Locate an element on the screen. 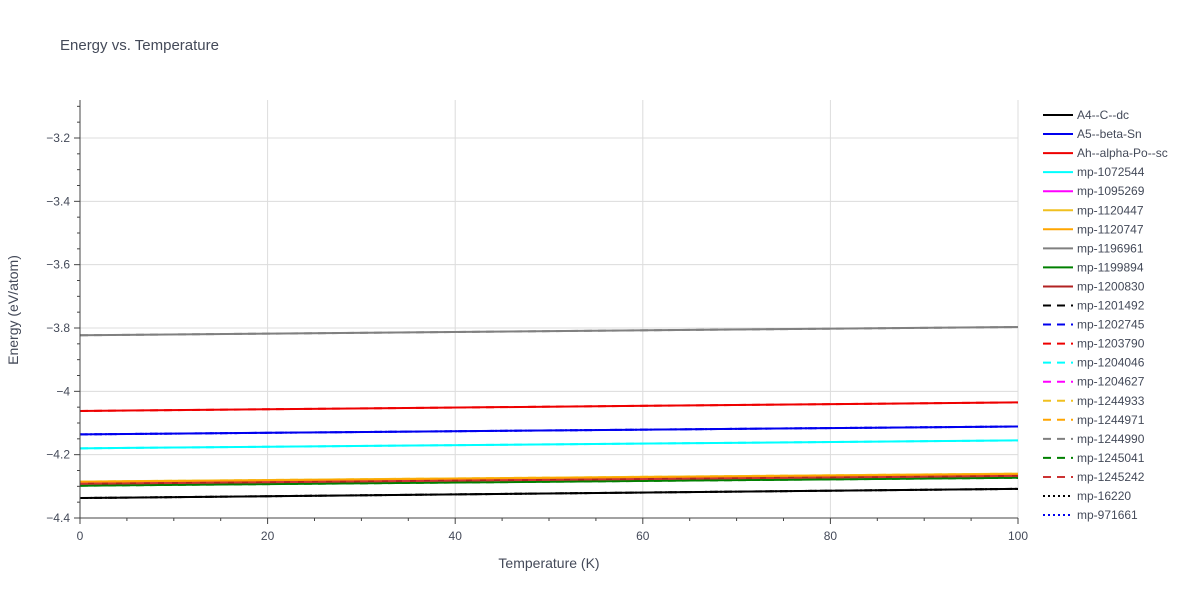 This screenshot has width=1200, height=600. y-tick-label: −4 is located at coordinates (63, 391).